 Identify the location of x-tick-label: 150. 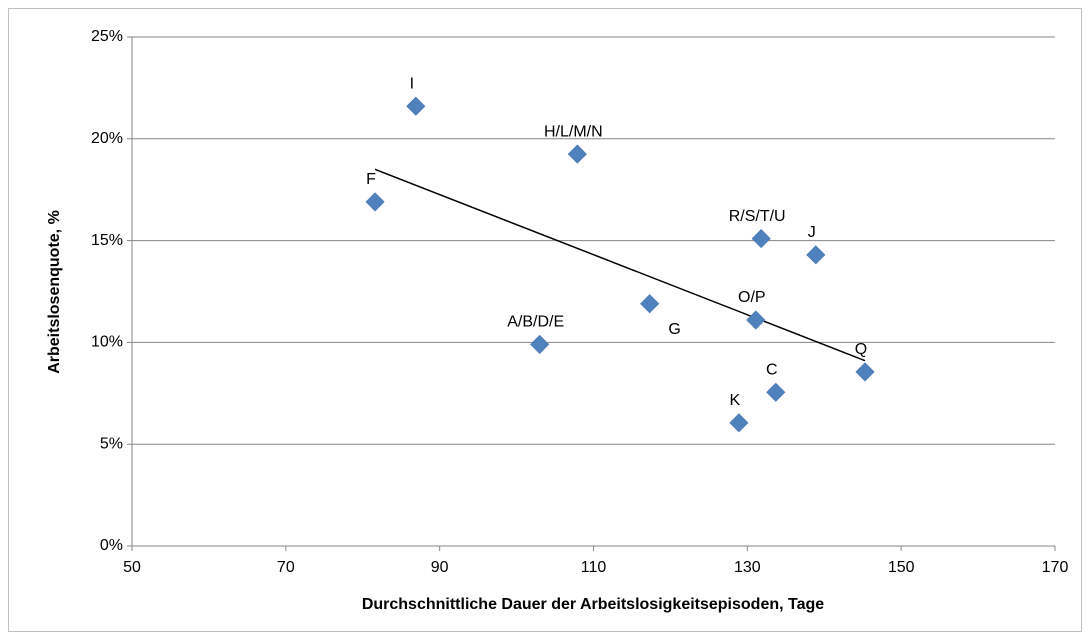
(901, 567).